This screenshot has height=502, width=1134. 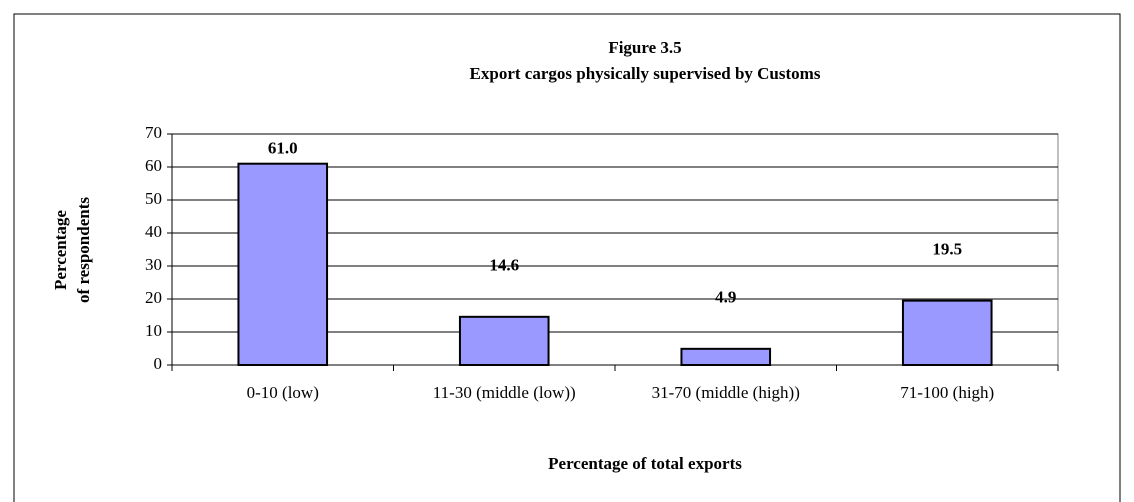 What do you see at coordinates (726, 392) in the screenshot?
I see `x-tick-label: 31-70 (middle (high))` at bounding box center [726, 392].